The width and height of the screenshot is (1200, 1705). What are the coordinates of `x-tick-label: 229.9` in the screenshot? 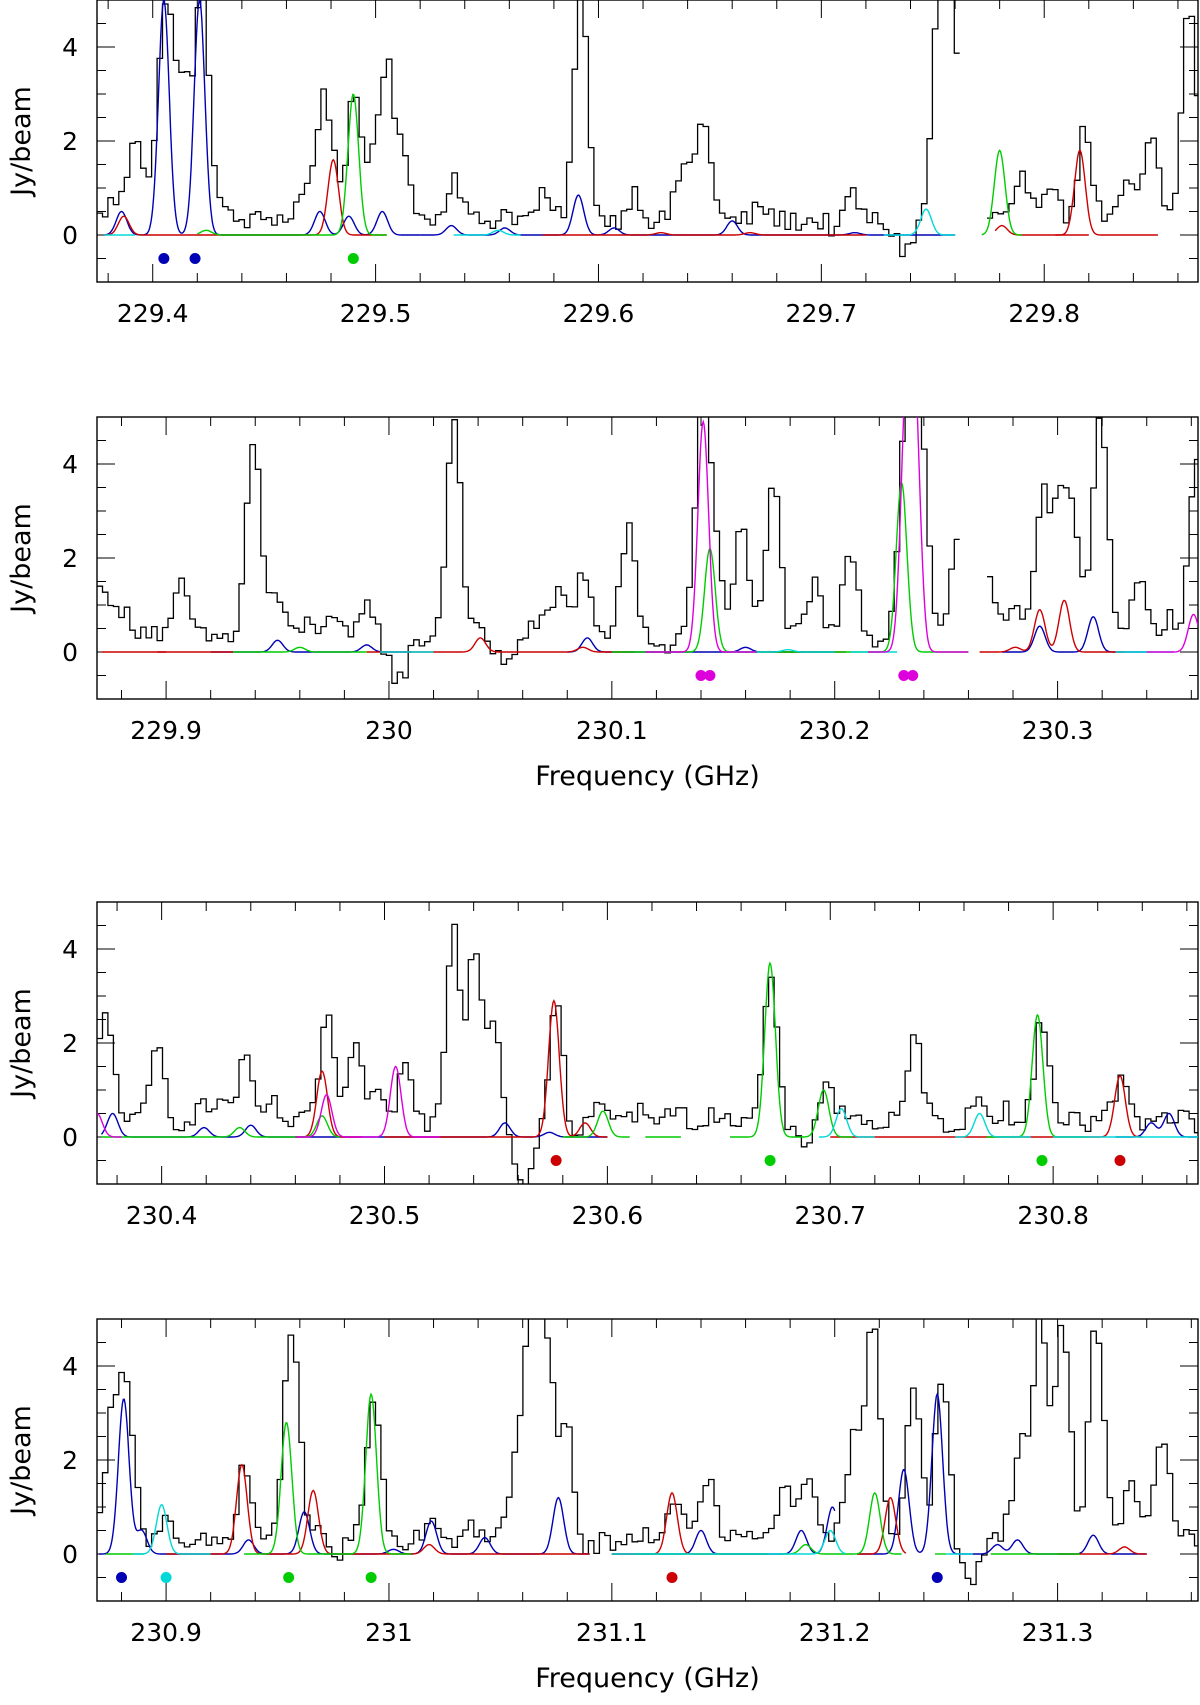 It's located at (166, 730).